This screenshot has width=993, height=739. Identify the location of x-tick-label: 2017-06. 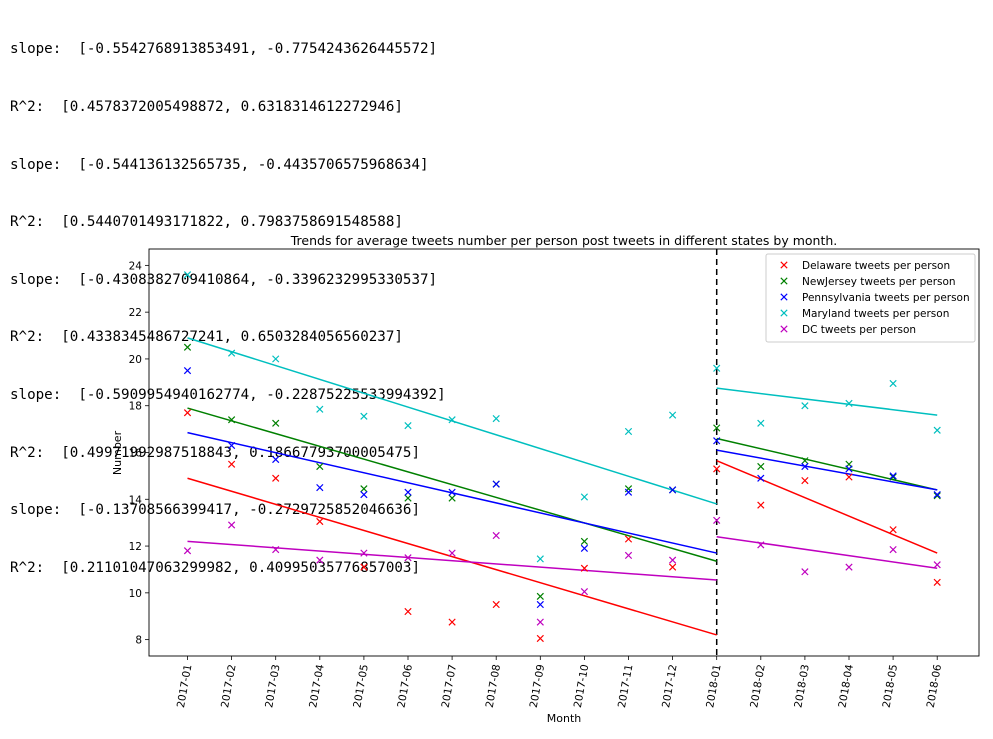
(405, 686).